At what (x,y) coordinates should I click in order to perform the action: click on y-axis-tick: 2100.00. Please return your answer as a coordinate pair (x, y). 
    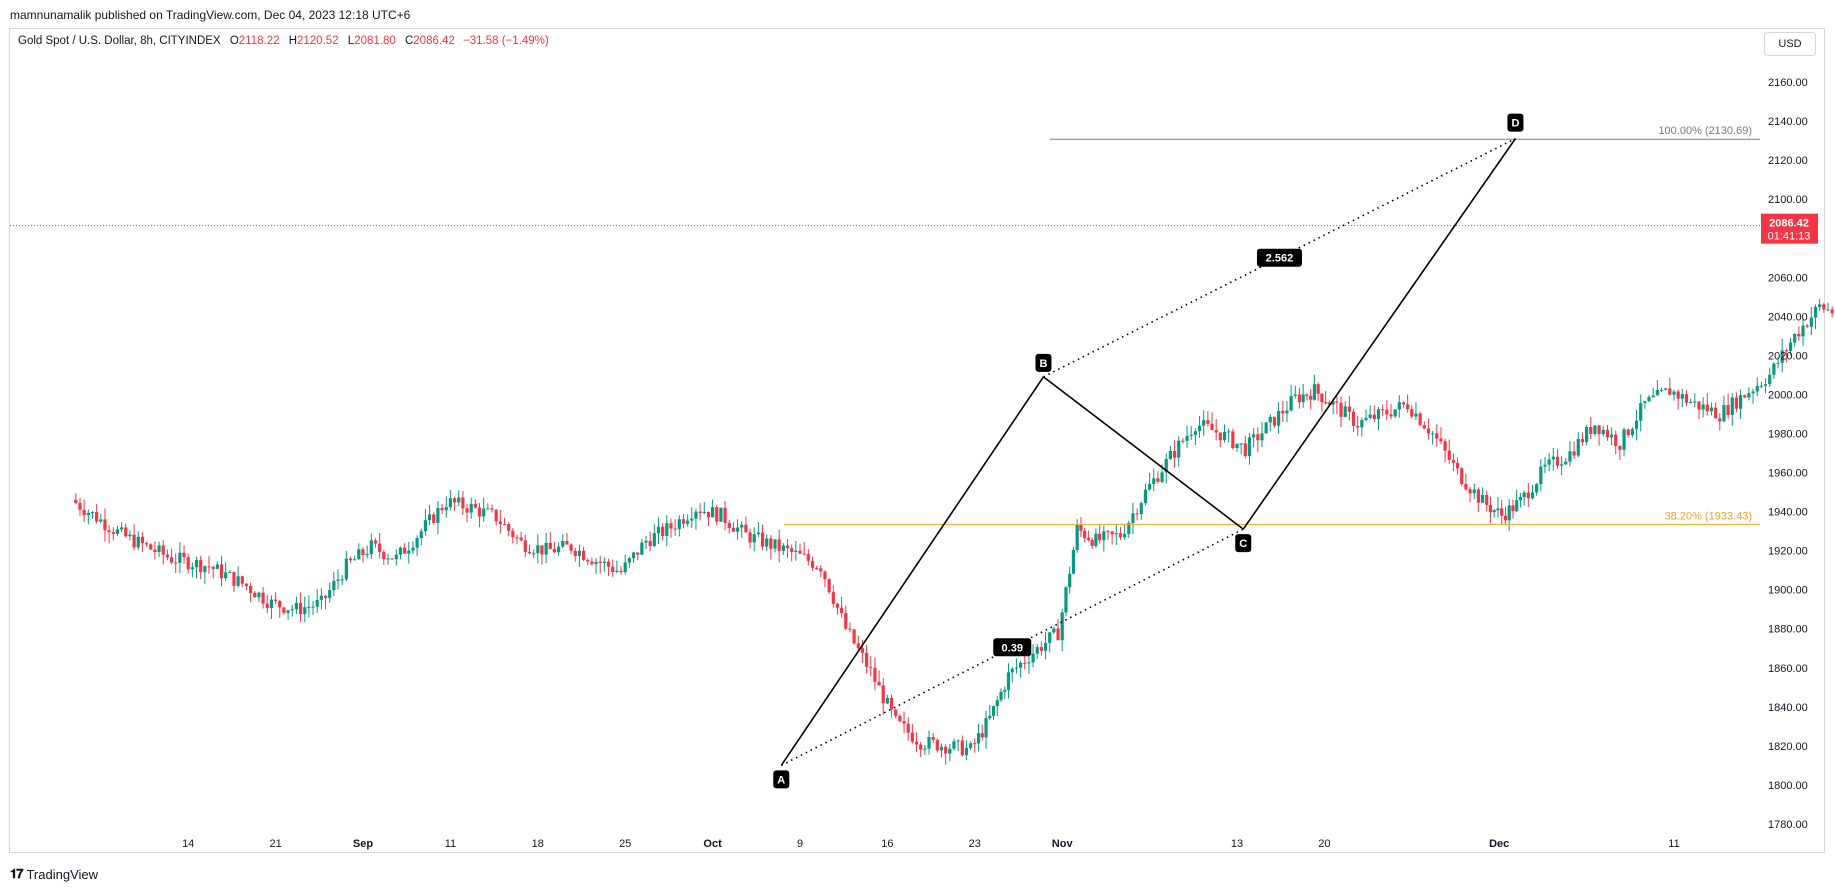
    Looking at the image, I should click on (1788, 200).